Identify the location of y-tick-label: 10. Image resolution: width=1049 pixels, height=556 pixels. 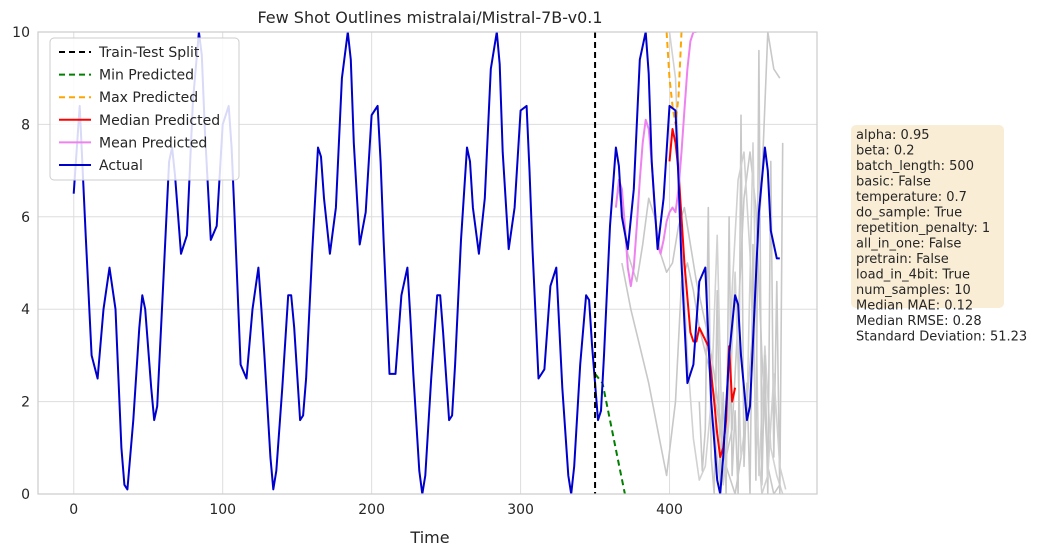
(21, 33).